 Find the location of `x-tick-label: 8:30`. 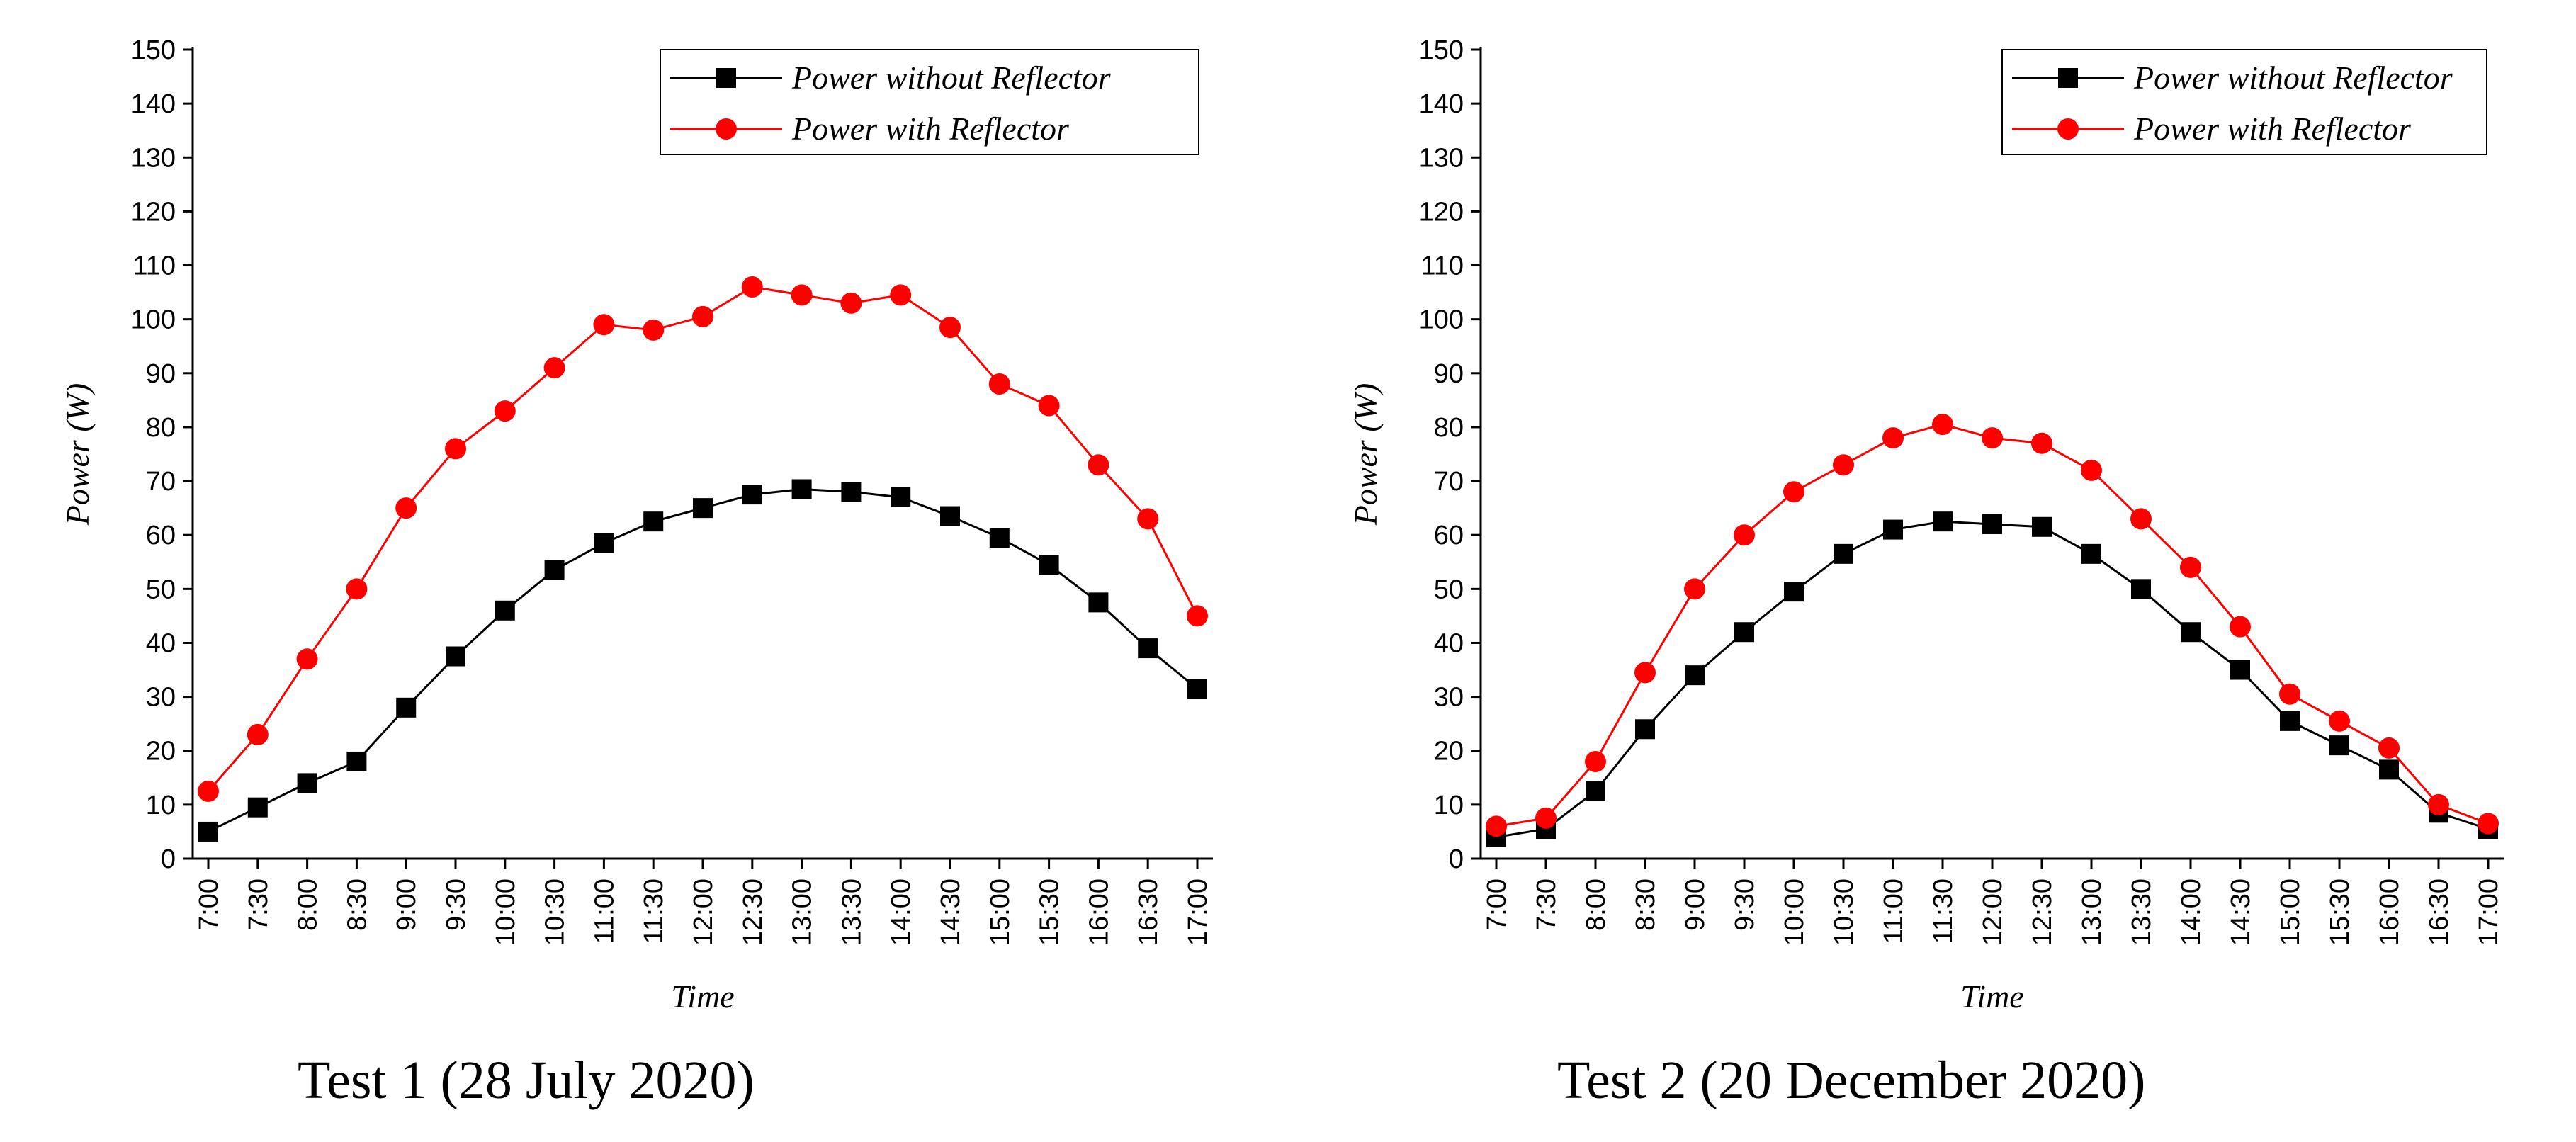

x-tick-label: 8:30 is located at coordinates (357, 904).